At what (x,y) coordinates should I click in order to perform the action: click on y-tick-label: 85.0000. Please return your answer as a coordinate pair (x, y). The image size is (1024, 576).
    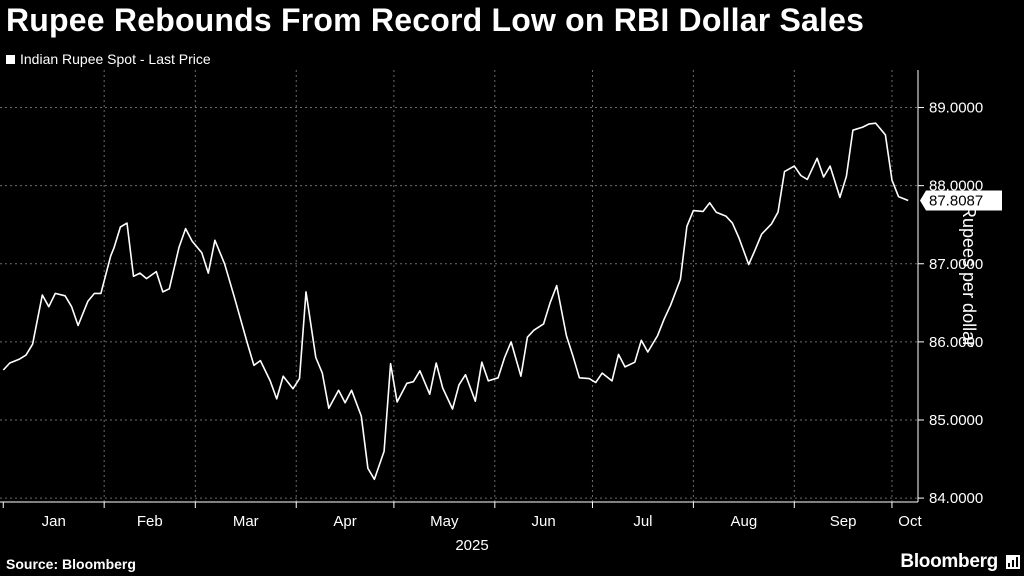
    Looking at the image, I should click on (956, 420).